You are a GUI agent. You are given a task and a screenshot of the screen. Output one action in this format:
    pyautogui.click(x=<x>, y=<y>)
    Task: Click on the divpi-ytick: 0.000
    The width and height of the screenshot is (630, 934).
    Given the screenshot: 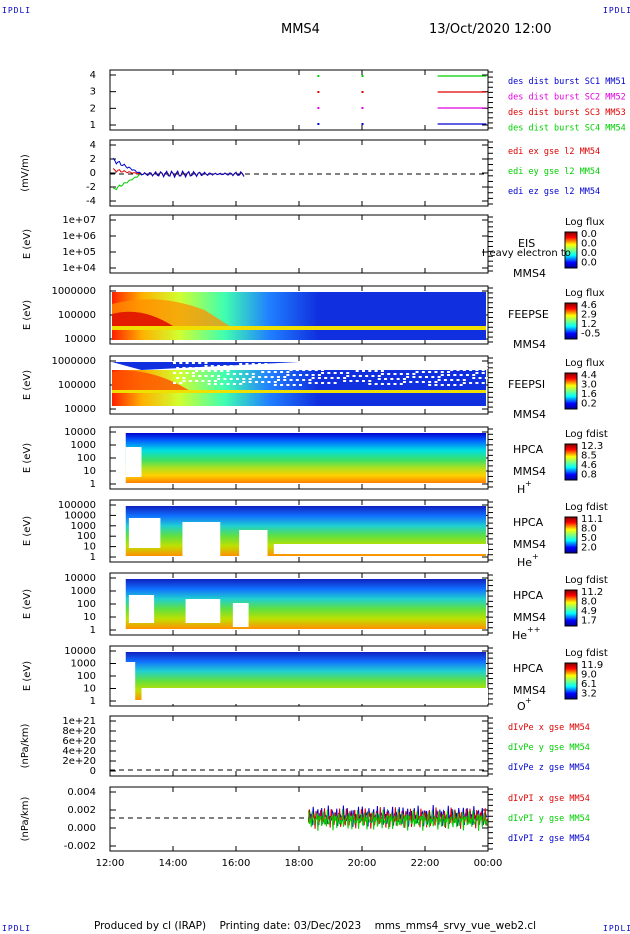 What is the action you would take?
    pyautogui.click(x=81, y=828)
    